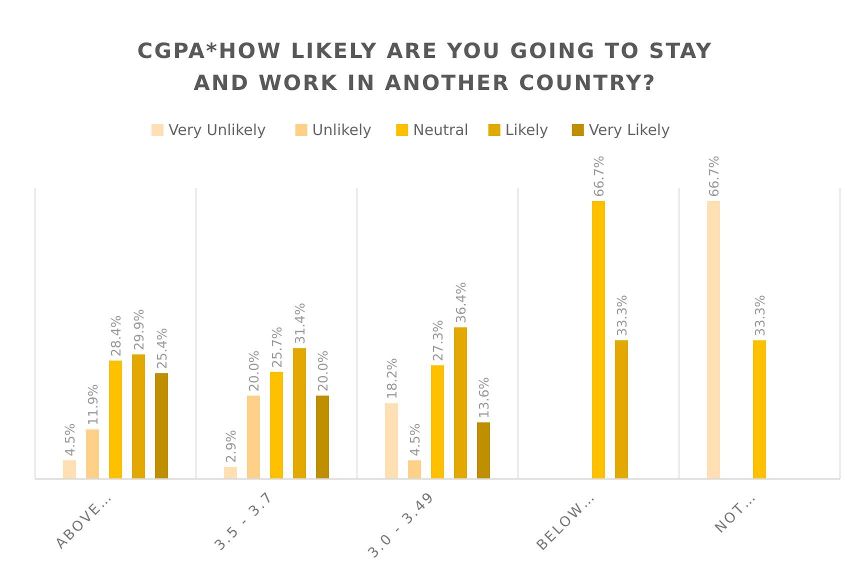  I want to click on data-label: 13.6%, so click(485, 397).